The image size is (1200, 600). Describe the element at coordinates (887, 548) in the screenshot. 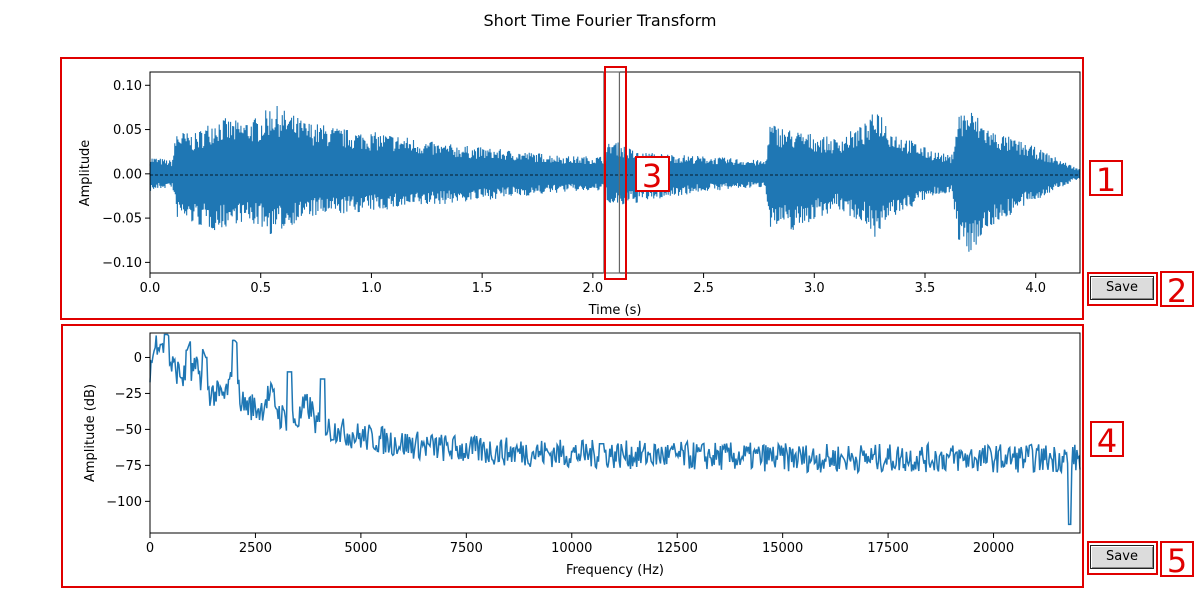

I see `x-tick-label: 17500` at that location.